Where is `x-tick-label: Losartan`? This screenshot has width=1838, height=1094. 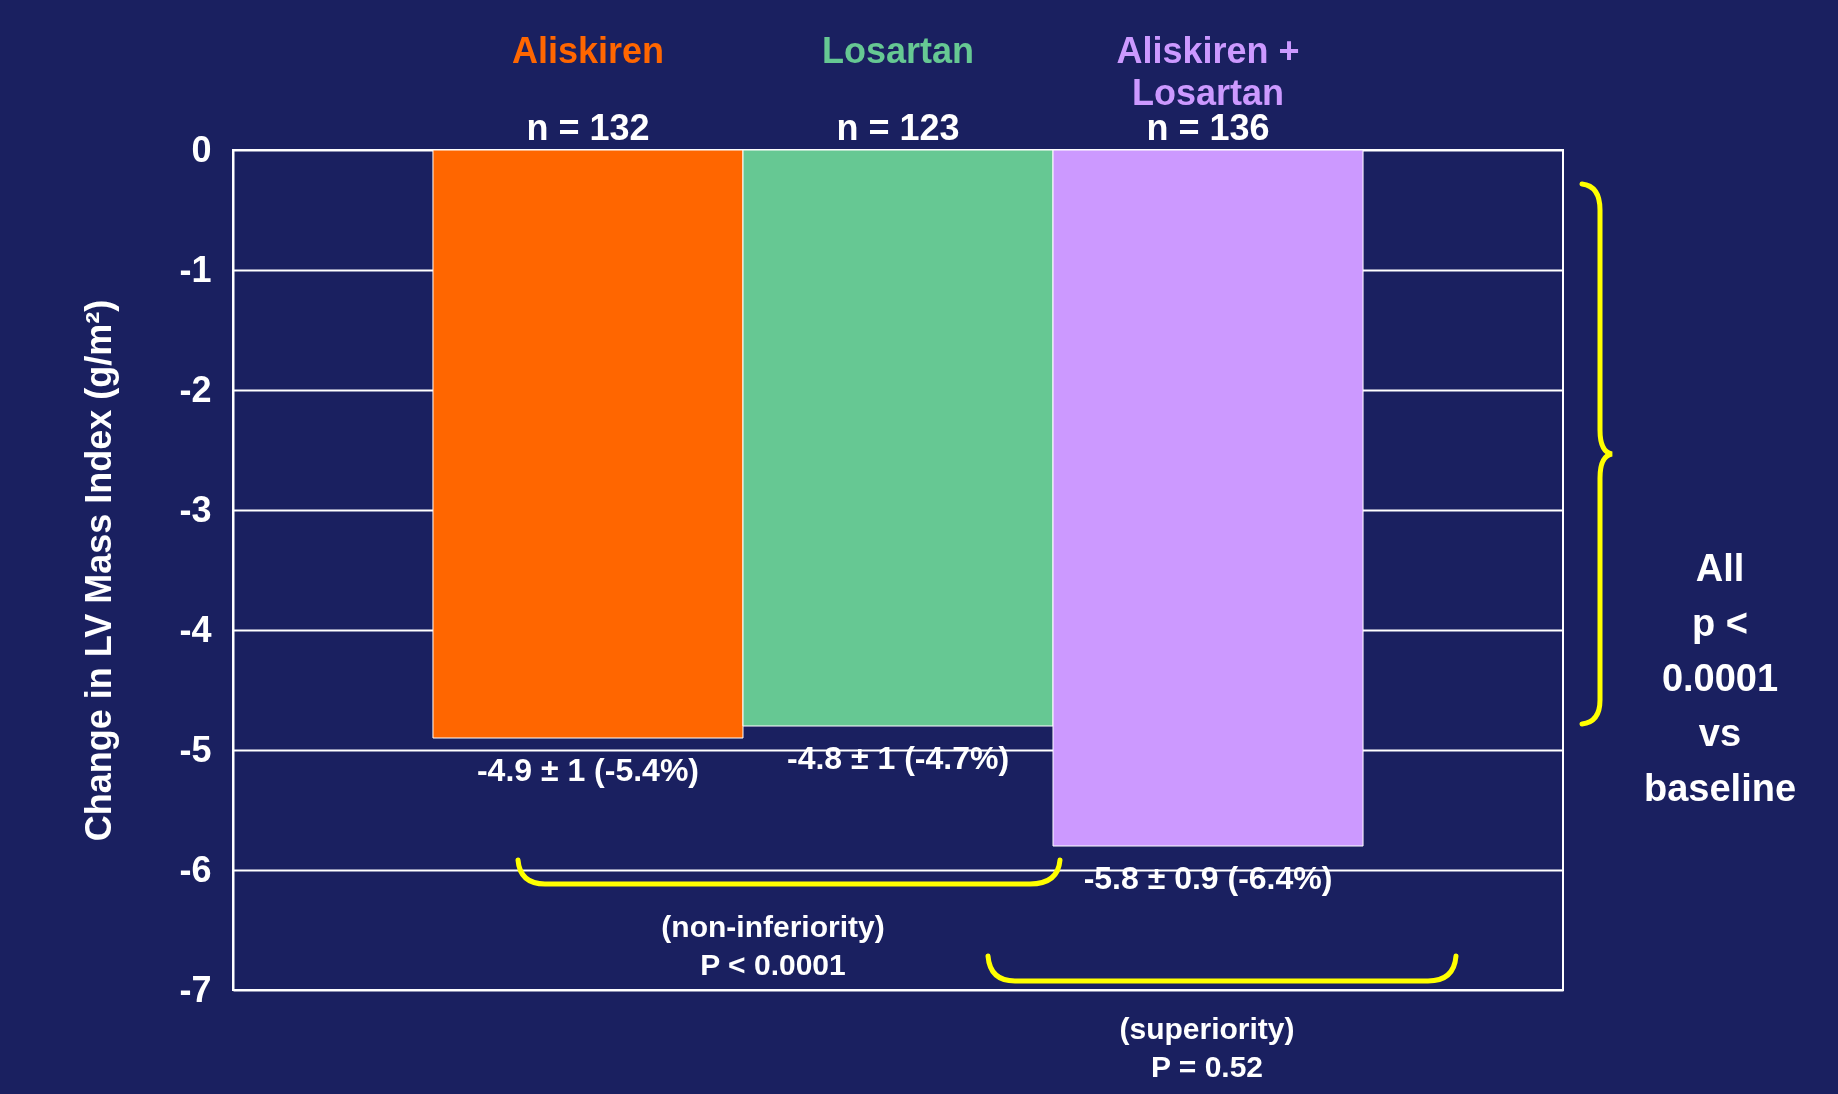
x-tick-label: Losartan is located at coordinates (898, 50).